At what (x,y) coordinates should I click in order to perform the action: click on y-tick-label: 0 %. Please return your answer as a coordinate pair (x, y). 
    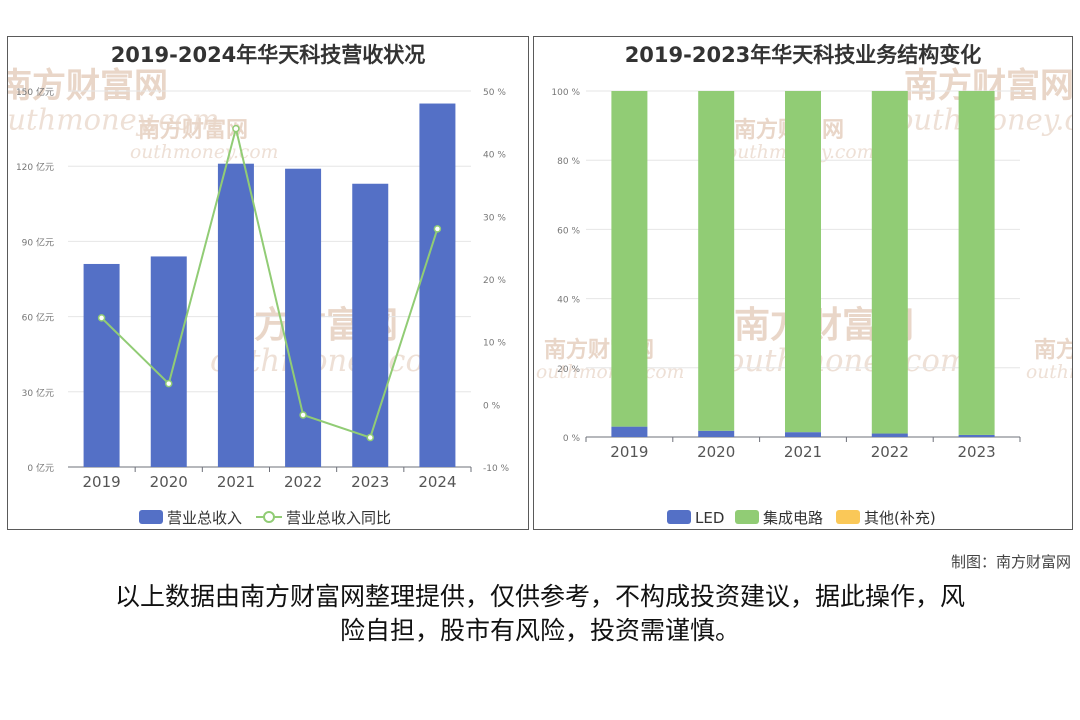
    Looking at the image, I should click on (572, 439).